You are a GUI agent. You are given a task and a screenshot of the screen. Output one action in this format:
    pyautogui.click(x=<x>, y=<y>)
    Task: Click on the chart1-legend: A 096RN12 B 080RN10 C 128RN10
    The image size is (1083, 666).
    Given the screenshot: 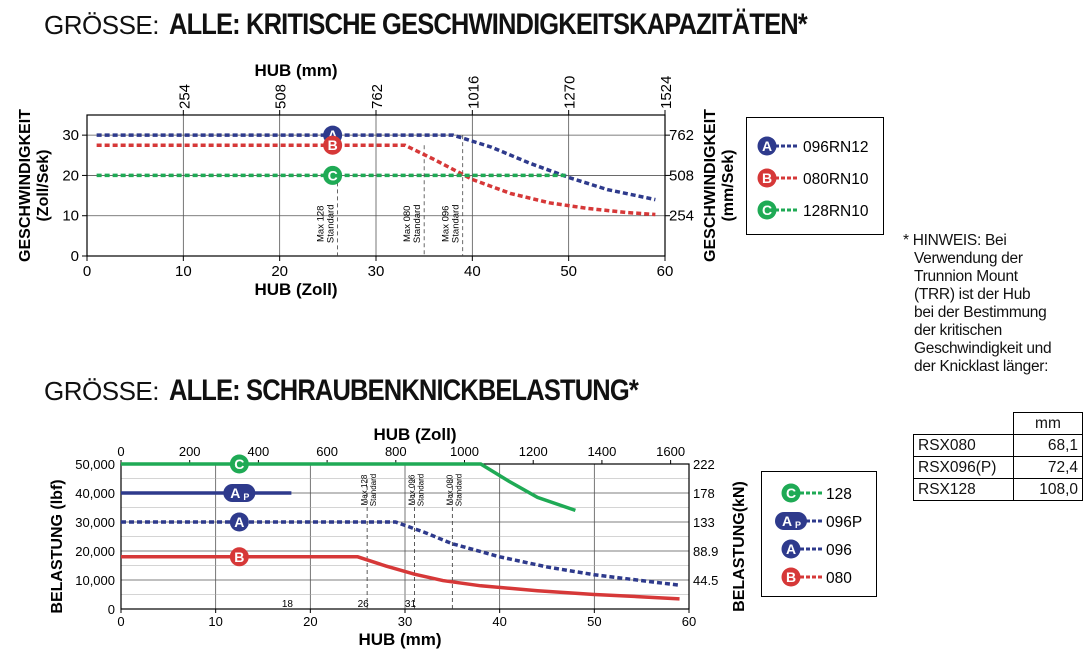 What is the action you would take?
    pyautogui.click(x=815, y=176)
    